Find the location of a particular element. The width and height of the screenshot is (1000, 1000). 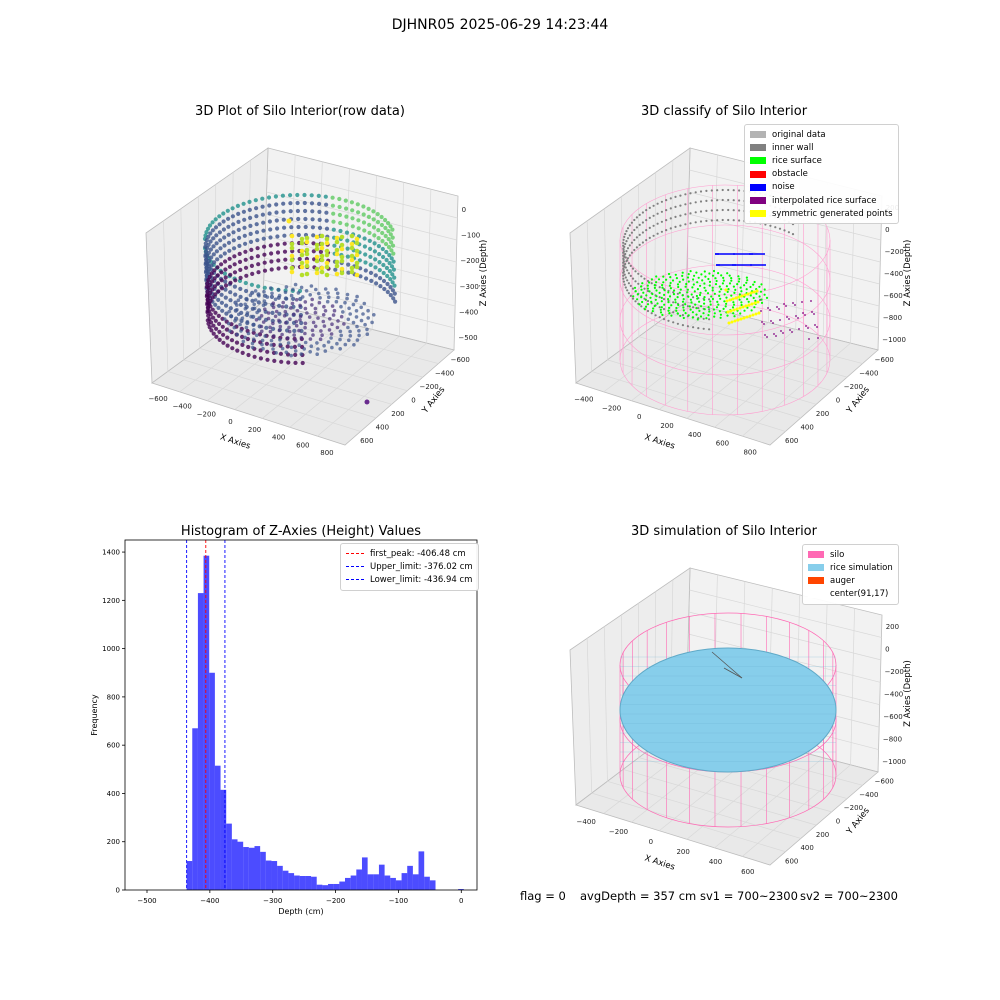

y-tick-label: −200 is located at coordinates (428, 387).